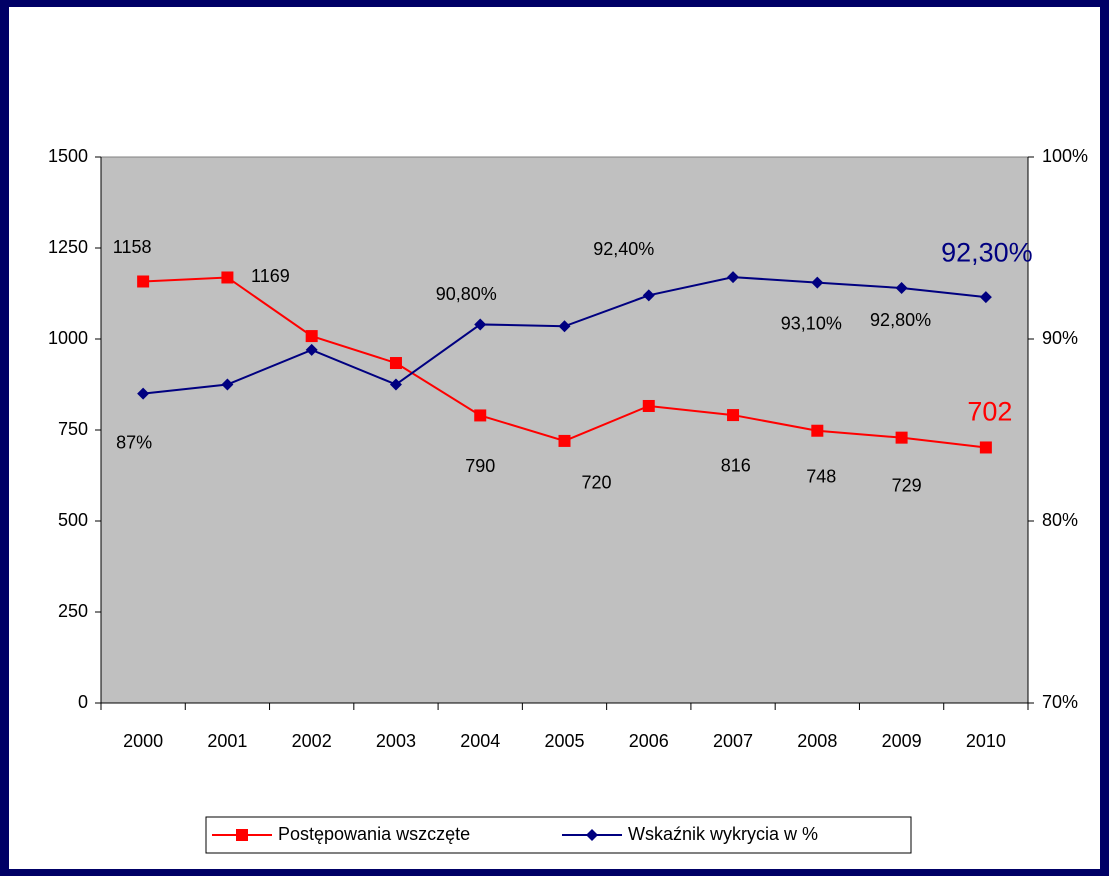 The image size is (1109, 876). What do you see at coordinates (73, 520) in the screenshot?
I see `y-tick-label: 500` at bounding box center [73, 520].